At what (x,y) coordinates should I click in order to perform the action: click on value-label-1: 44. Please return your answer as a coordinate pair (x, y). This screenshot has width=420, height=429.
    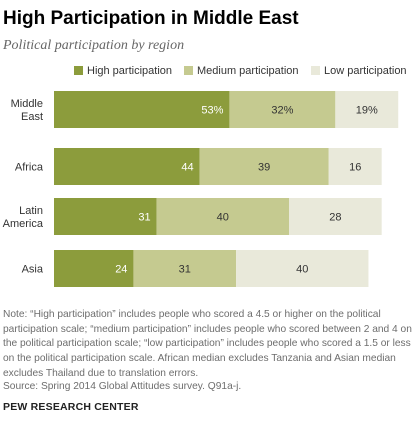
    Looking at the image, I should click on (187, 168).